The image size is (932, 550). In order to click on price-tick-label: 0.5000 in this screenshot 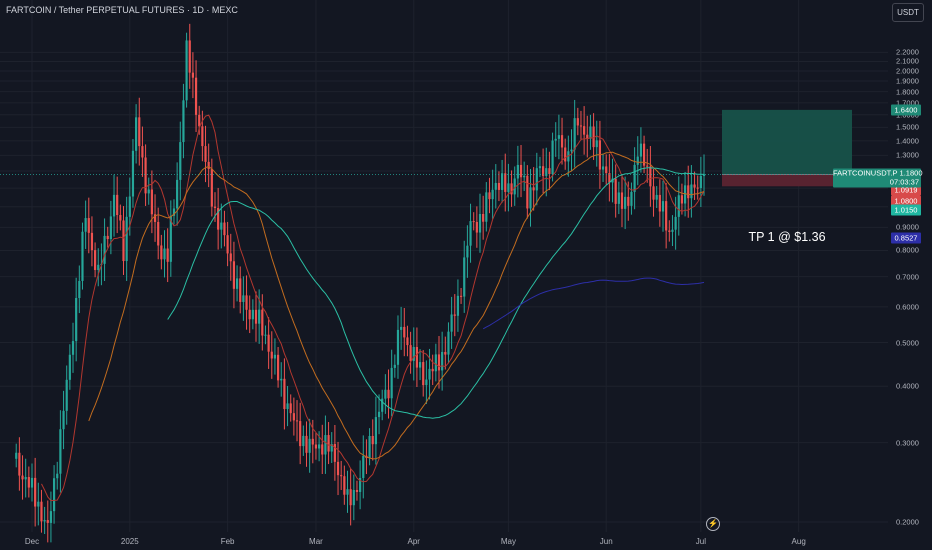, I will do `click(907, 343)`.